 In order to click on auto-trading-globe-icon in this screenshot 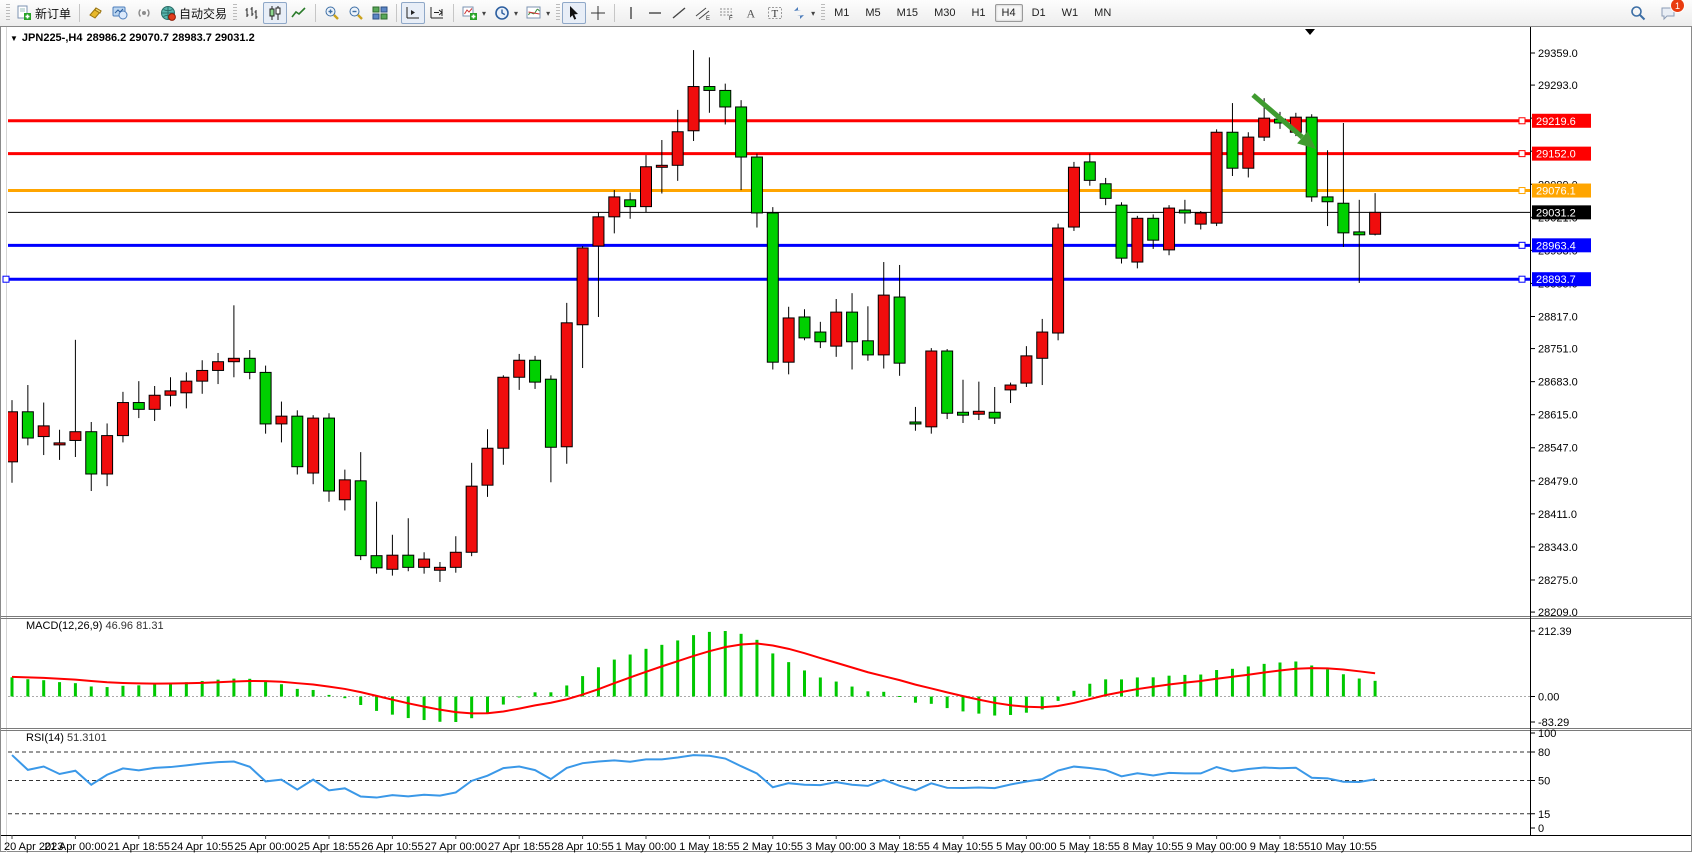, I will do `click(168, 13)`.